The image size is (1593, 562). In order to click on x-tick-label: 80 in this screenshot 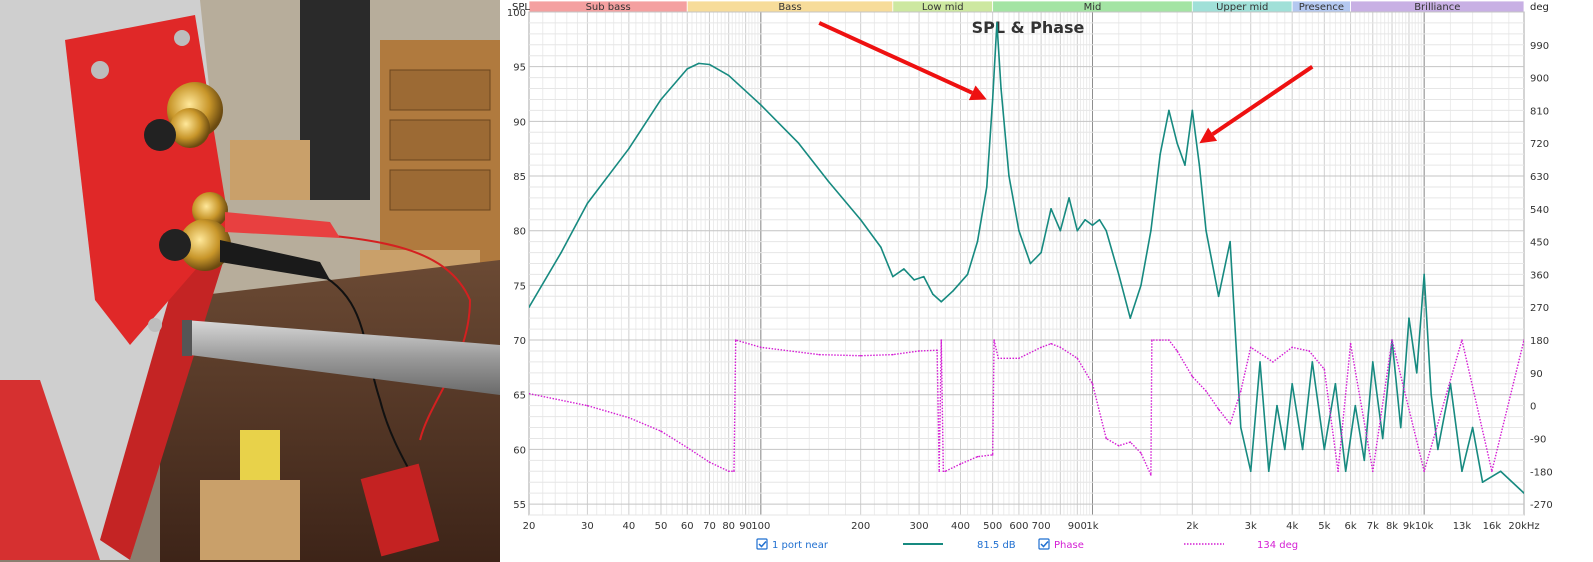, I will do `click(728, 526)`.